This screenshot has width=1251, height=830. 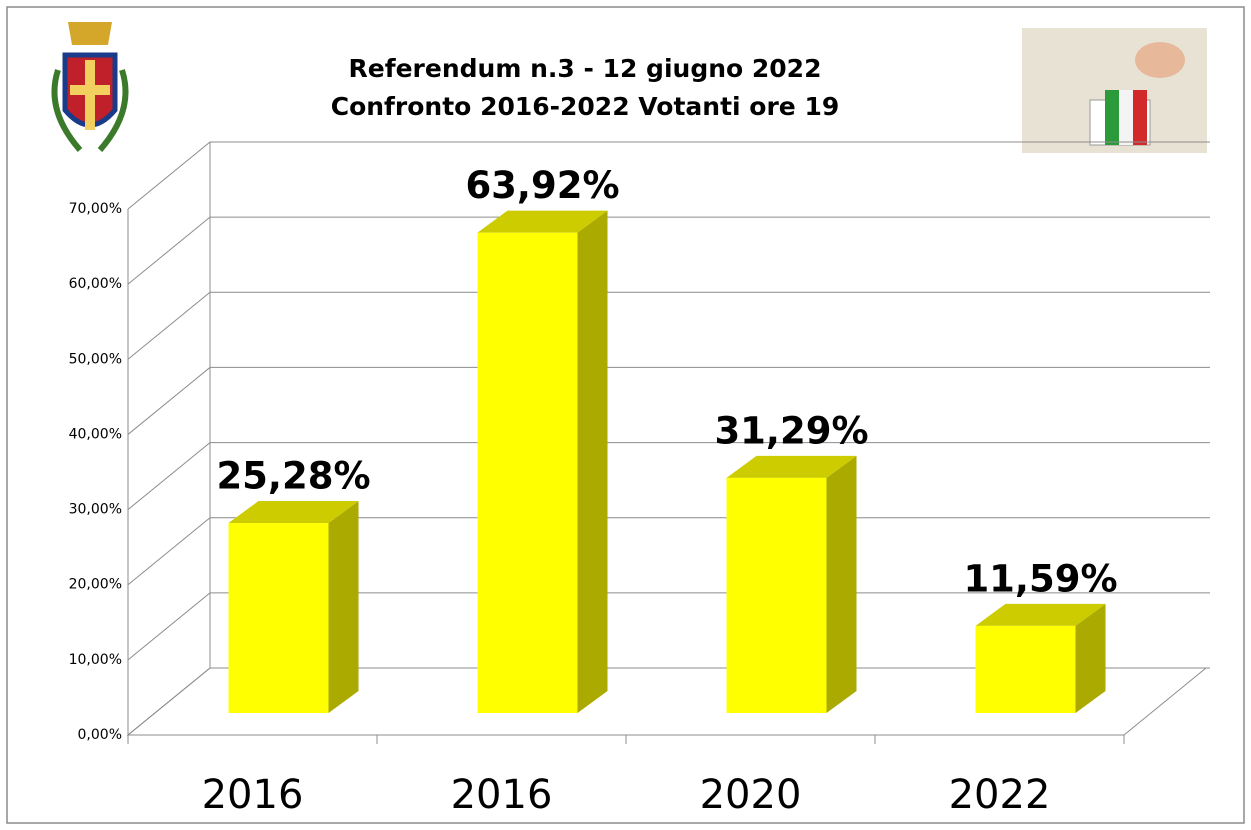 What do you see at coordinates (1114, 90) in the screenshot?
I see `emblem-right` at bounding box center [1114, 90].